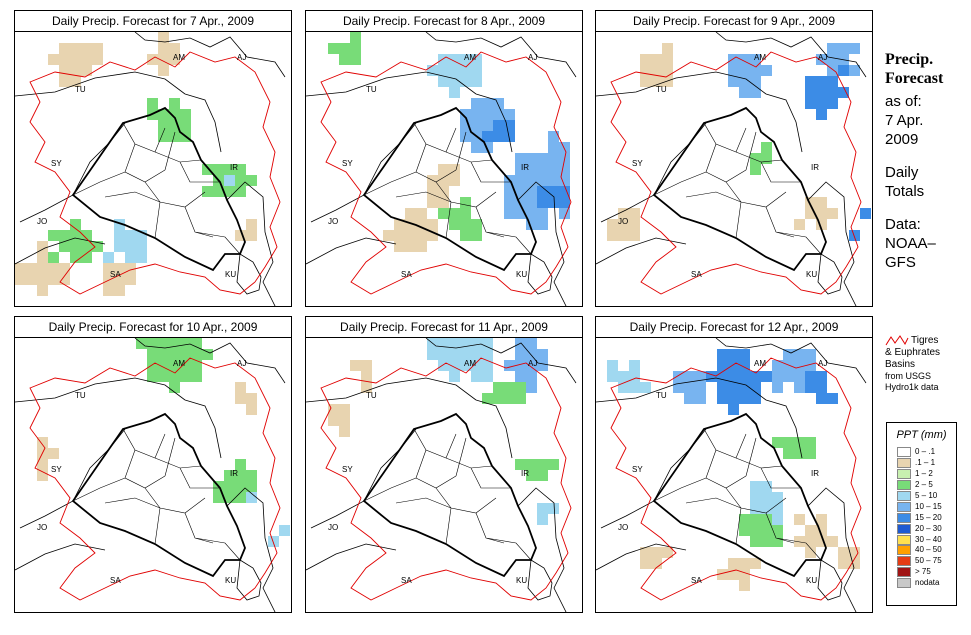 Image resolution: width=971 pixels, height=635 pixels. What do you see at coordinates (444, 21) in the screenshot?
I see `panel-title: Daily Precip. Forecast for 8 Apr., 2009` at bounding box center [444, 21].